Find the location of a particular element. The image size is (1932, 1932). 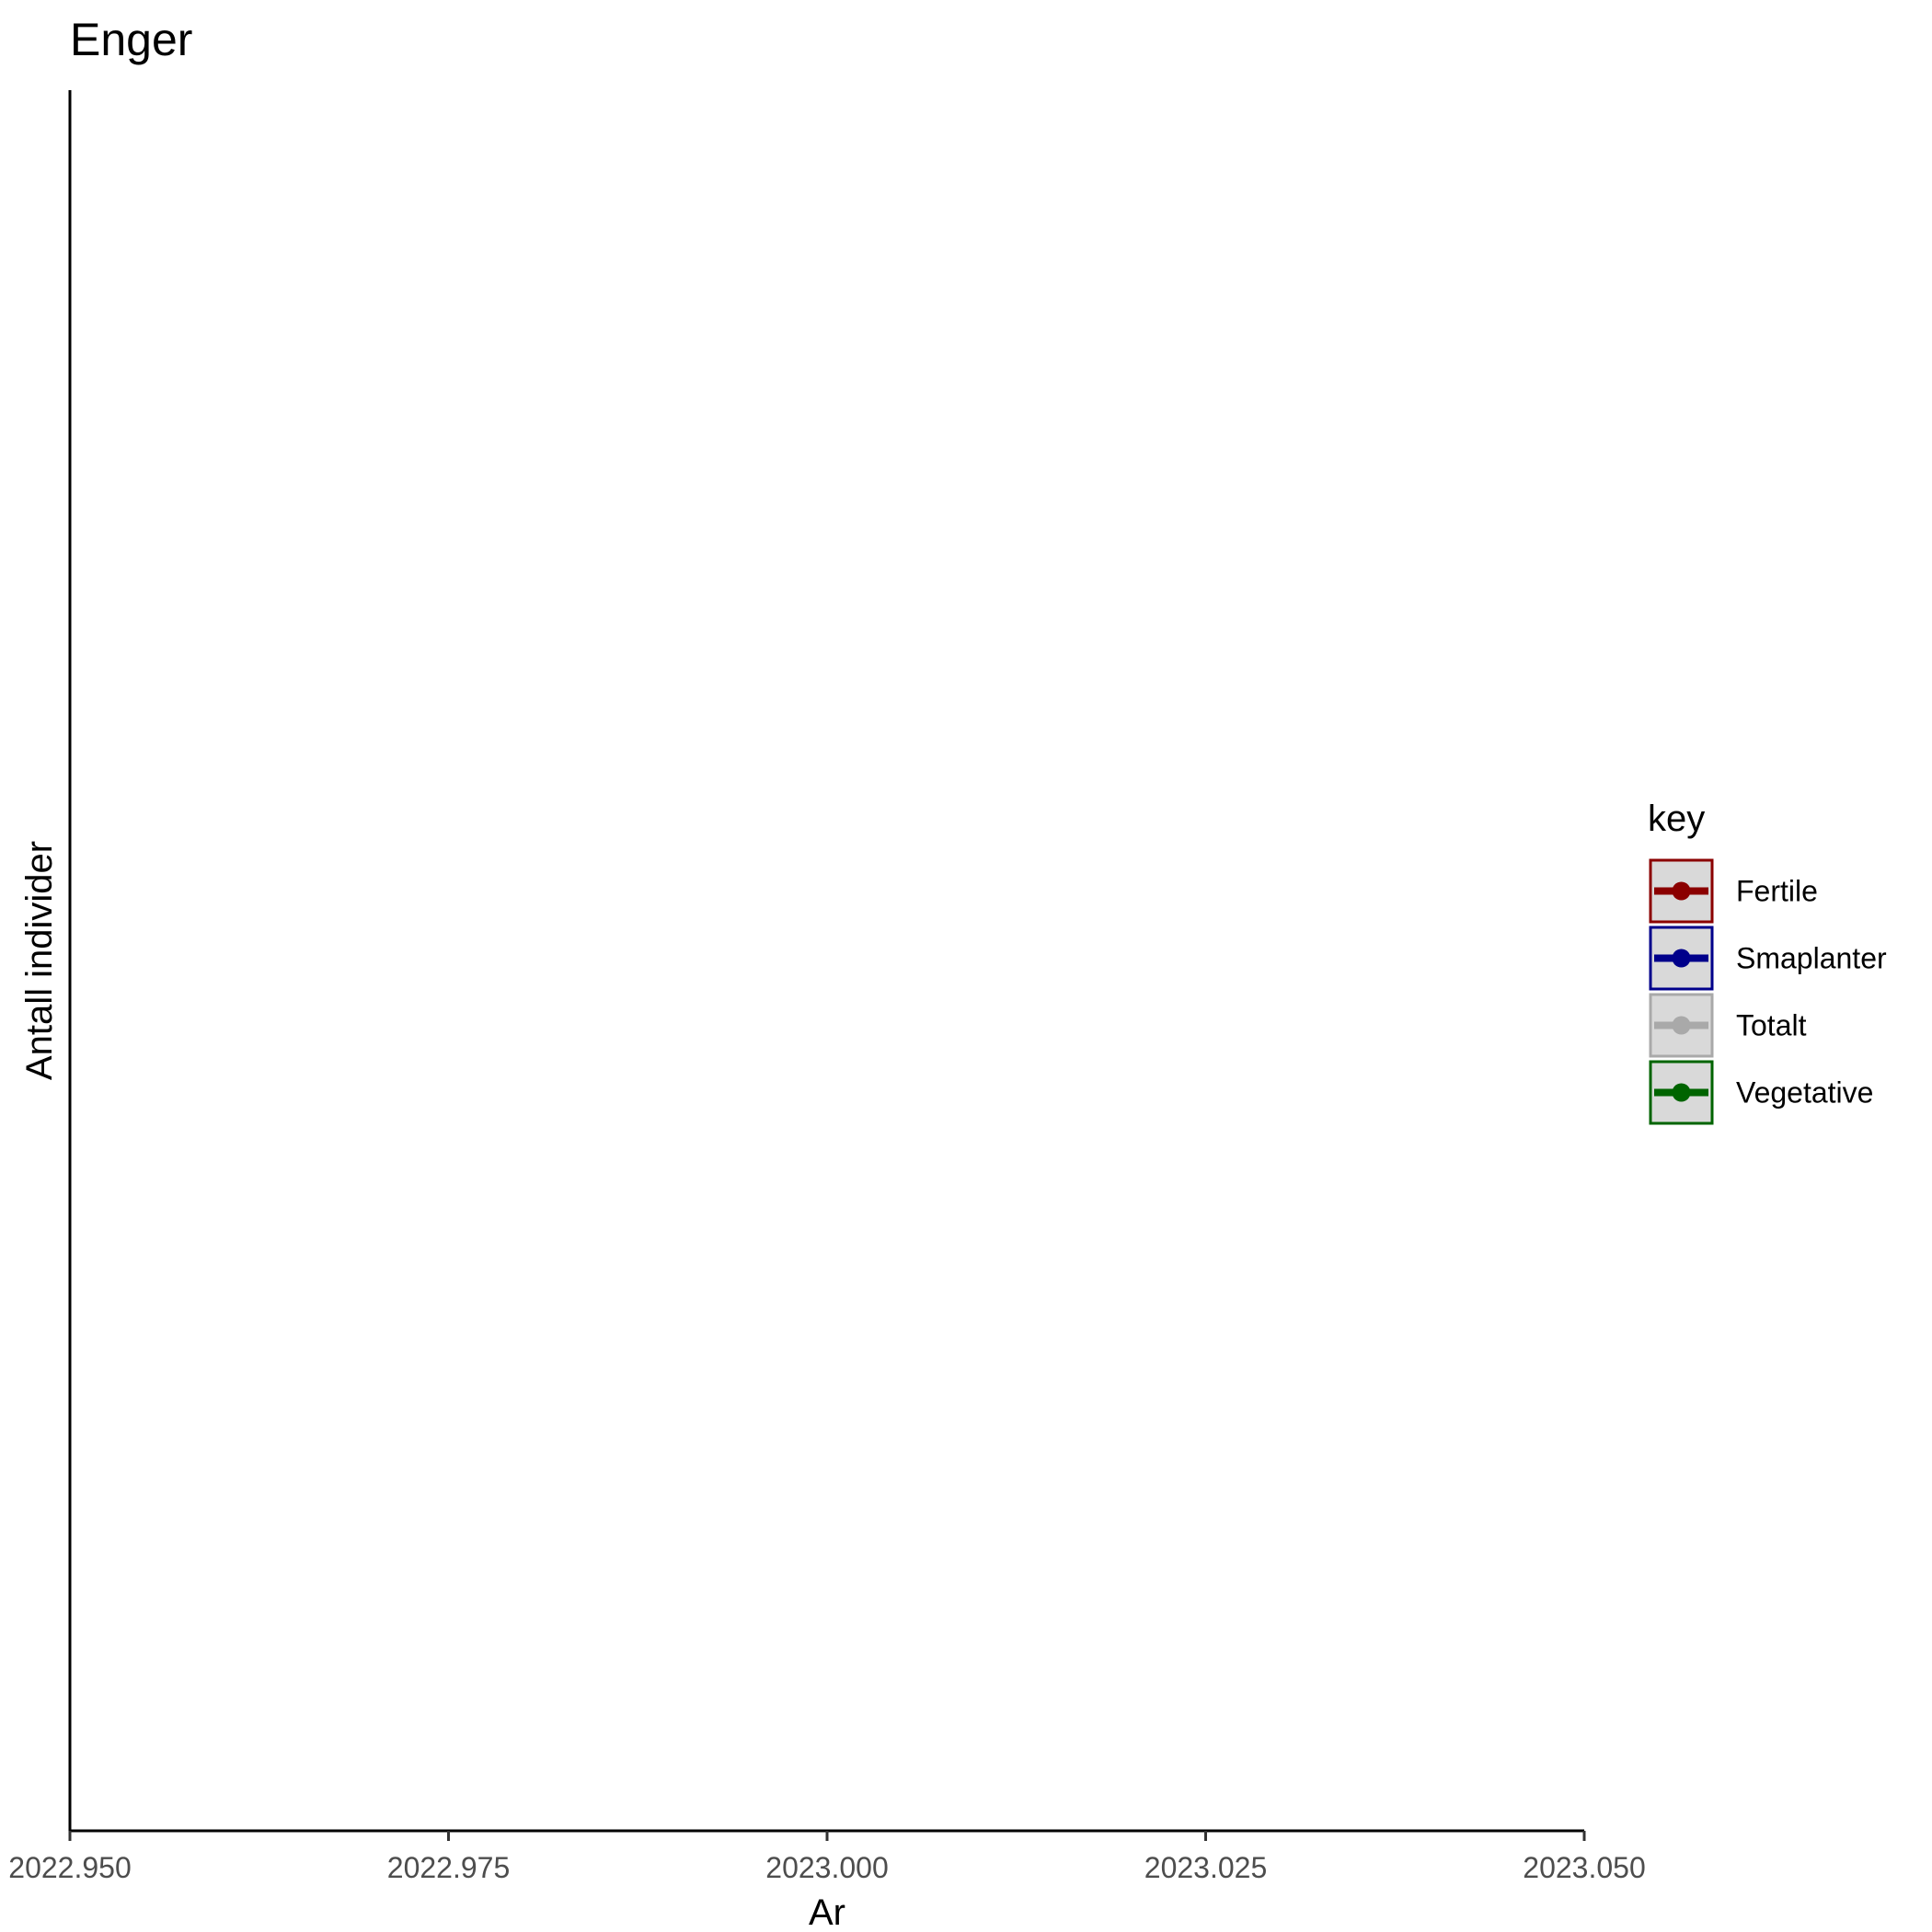

legend-item: Vegetative is located at coordinates (1761, 1092).